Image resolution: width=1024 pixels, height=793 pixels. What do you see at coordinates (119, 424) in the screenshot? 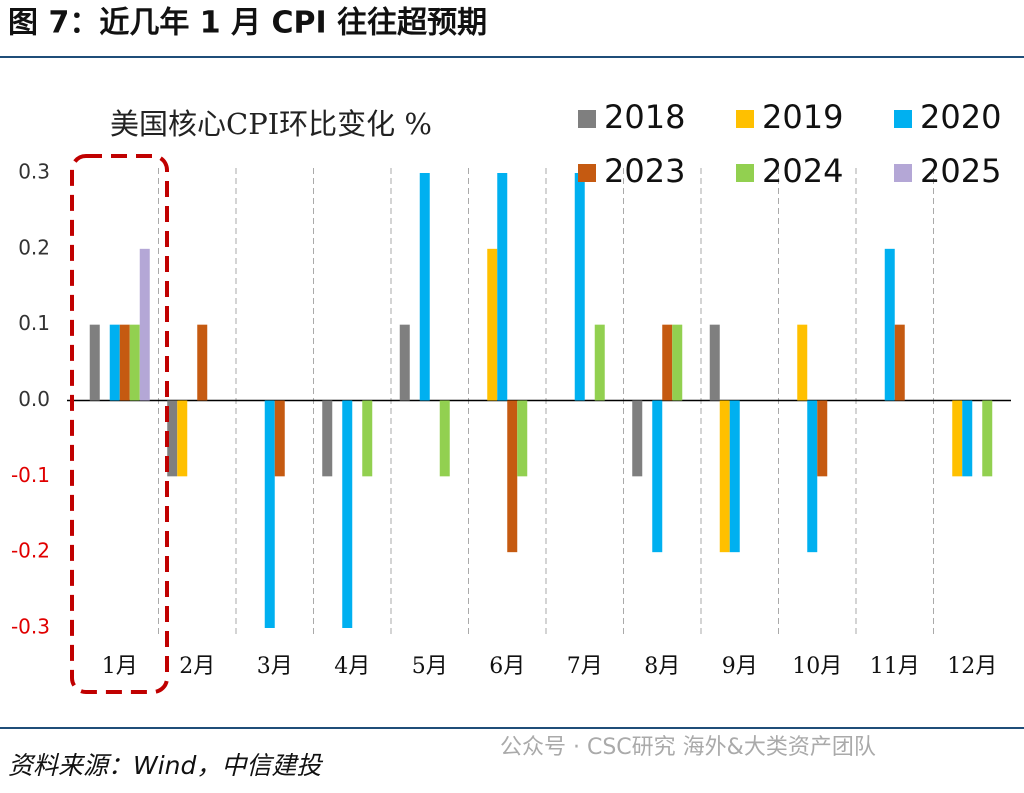
I see `highlight-box` at bounding box center [119, 424].